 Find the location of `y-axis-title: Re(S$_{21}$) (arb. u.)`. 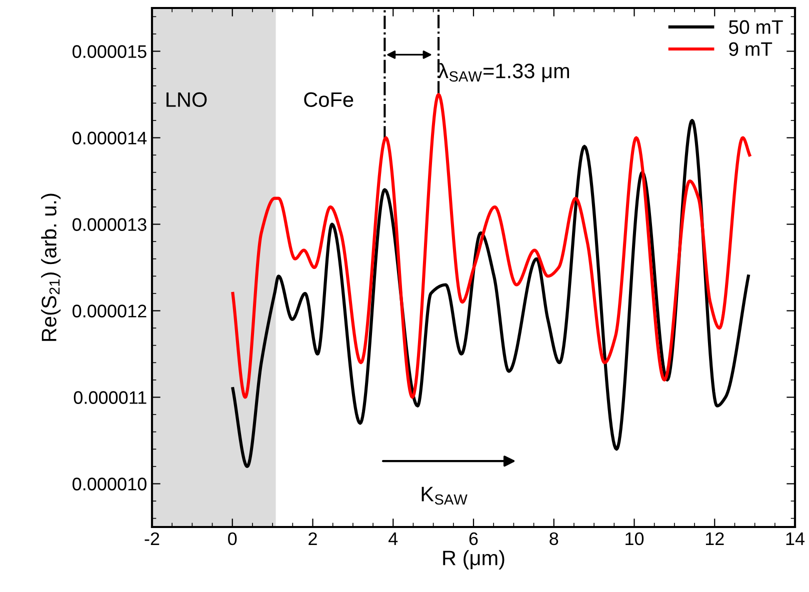

y-axis-title: Re(S$_{21}$) (arb. u.) is located at coordinates (51, 267).